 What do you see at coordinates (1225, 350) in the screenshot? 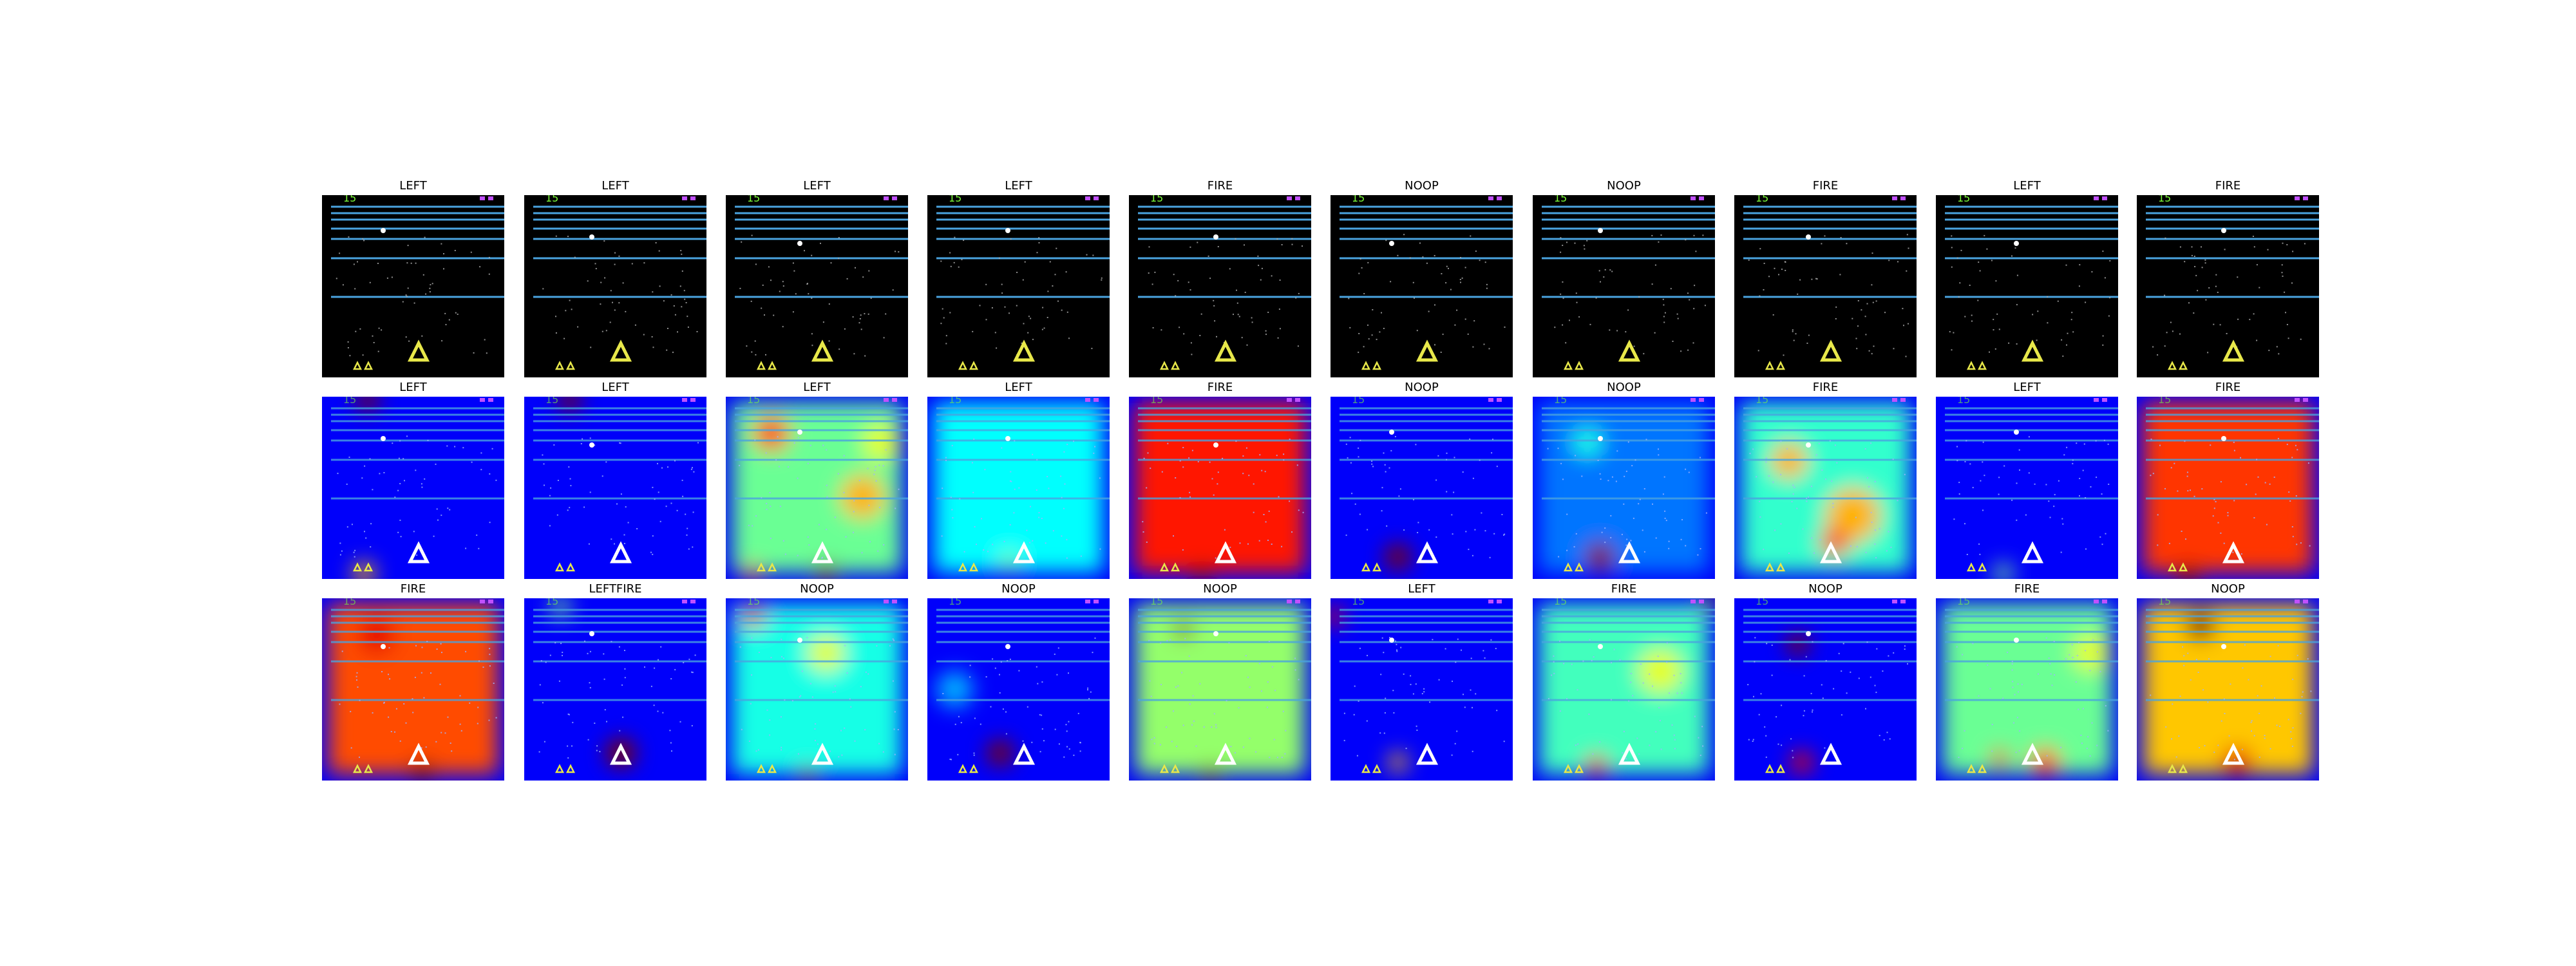
I see `player-ship-icon` at bounding box center [1225, 350].